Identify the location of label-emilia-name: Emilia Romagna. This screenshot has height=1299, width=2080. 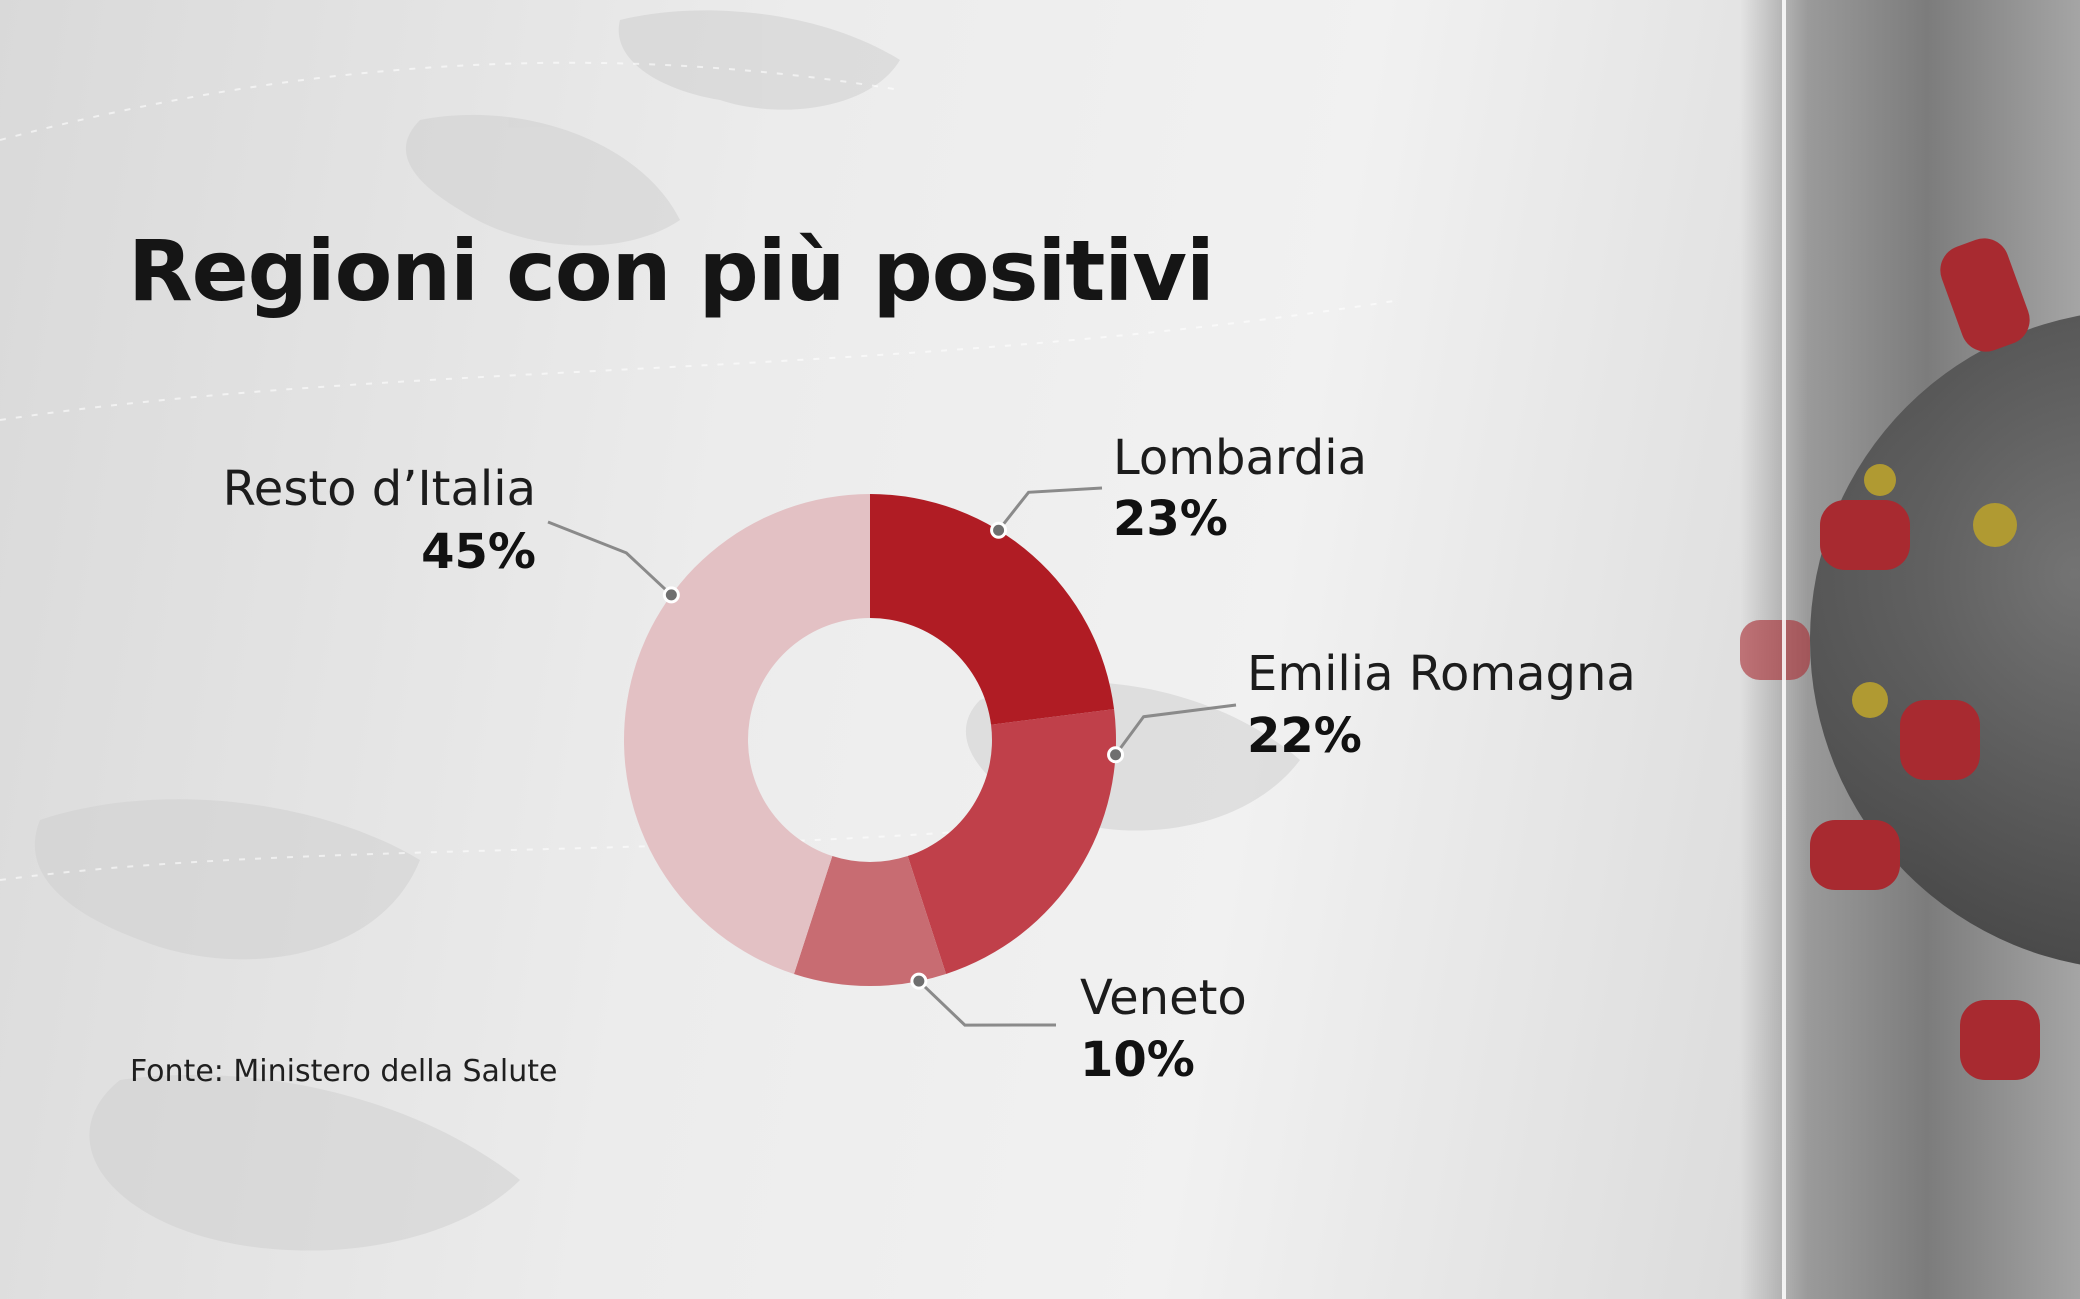
(1441, 674).